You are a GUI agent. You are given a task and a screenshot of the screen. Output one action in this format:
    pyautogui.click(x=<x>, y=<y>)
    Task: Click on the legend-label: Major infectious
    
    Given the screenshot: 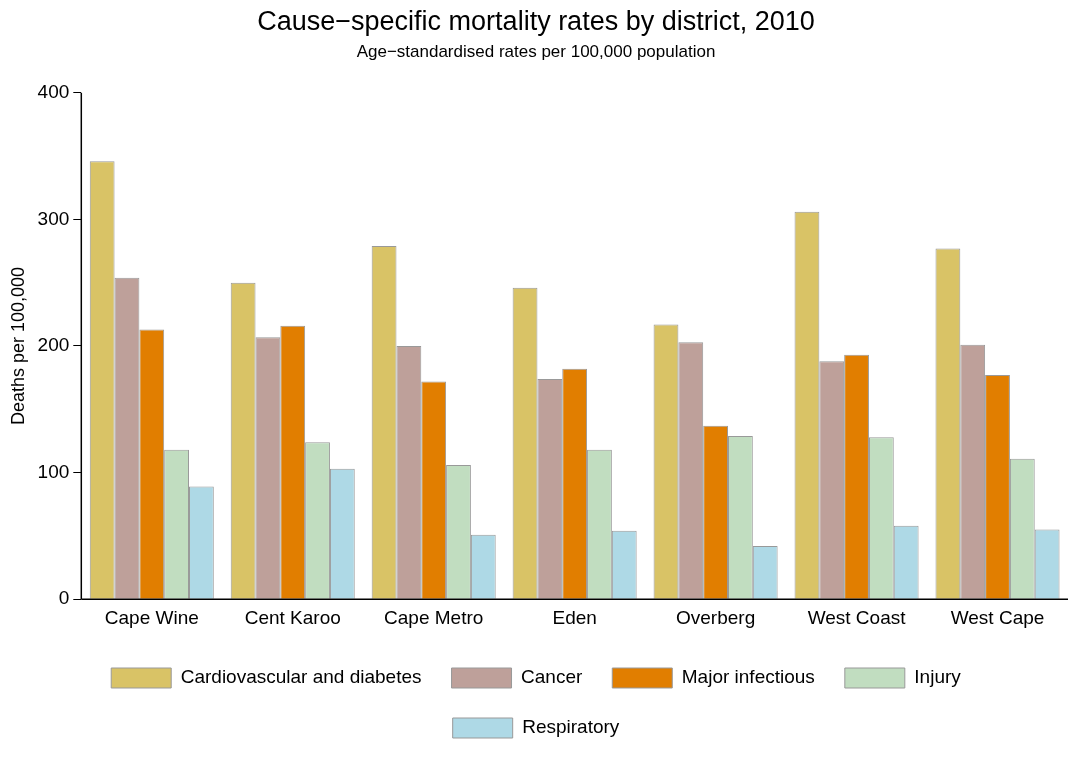 What is the action you would take?
    pyautogui.click(x=748, y=677)
    